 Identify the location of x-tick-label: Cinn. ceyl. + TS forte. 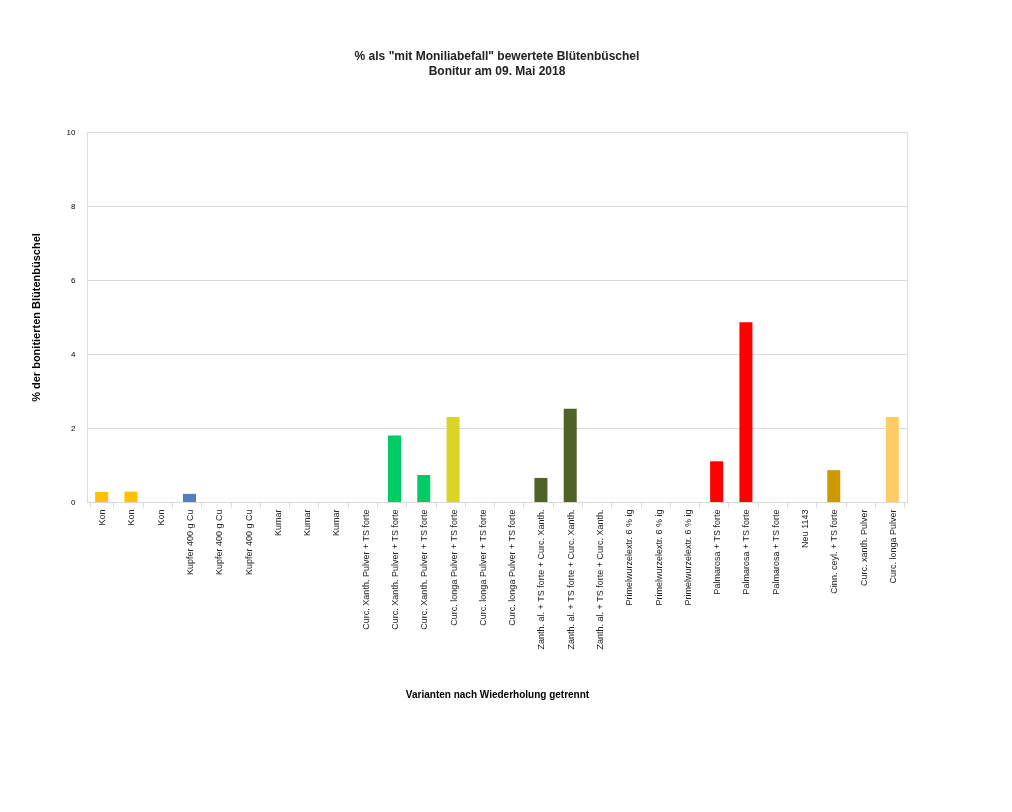
(834, 551).